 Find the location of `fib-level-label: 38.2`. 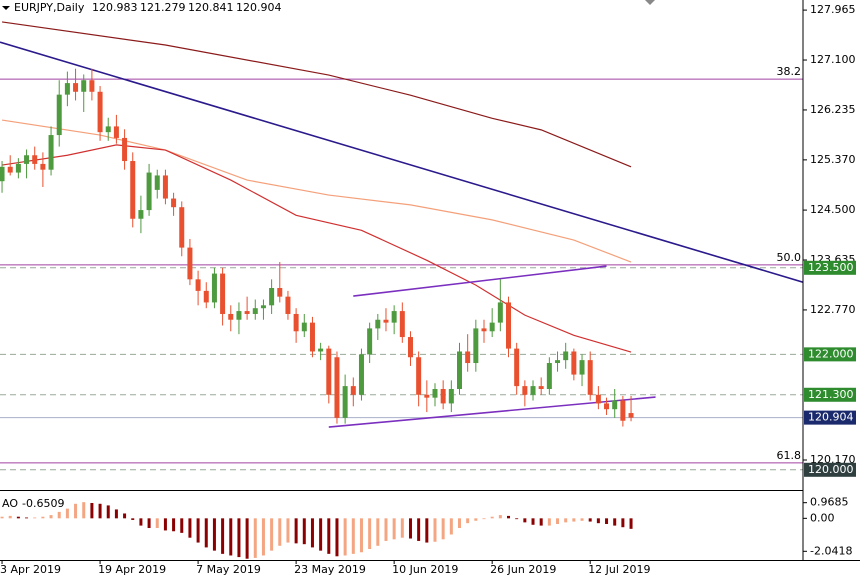

fib-level-label: 38.2 is located at coordinates (789, 71).